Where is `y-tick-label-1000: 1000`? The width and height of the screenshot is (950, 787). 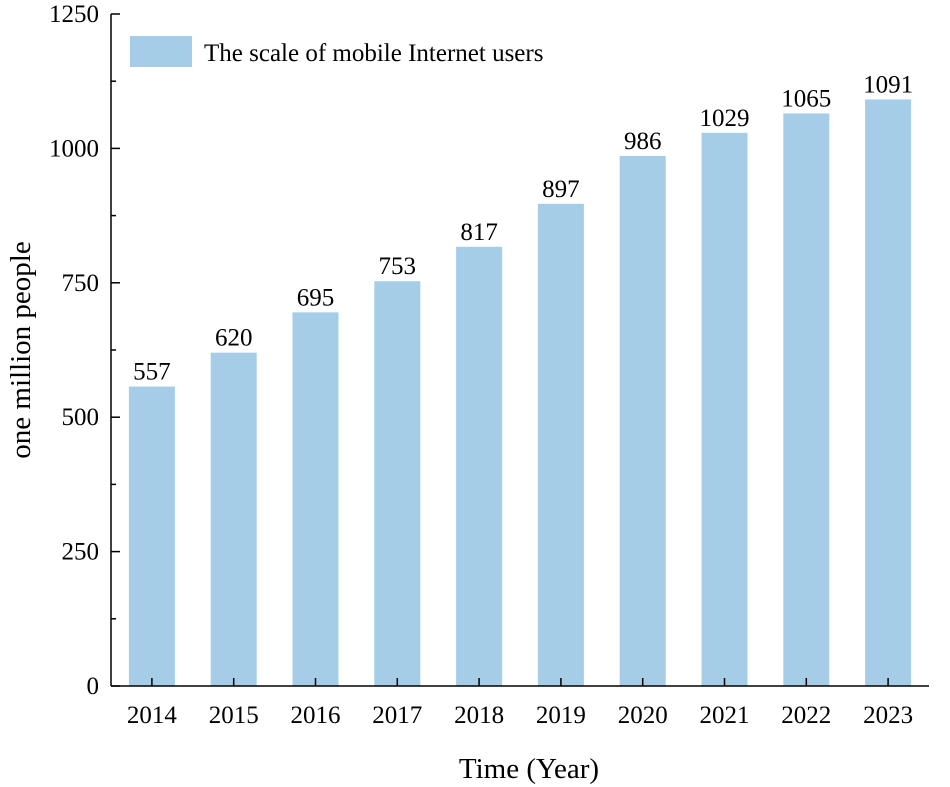
y-tick-label-1000: 1000 is located at coordinates (74, 148).